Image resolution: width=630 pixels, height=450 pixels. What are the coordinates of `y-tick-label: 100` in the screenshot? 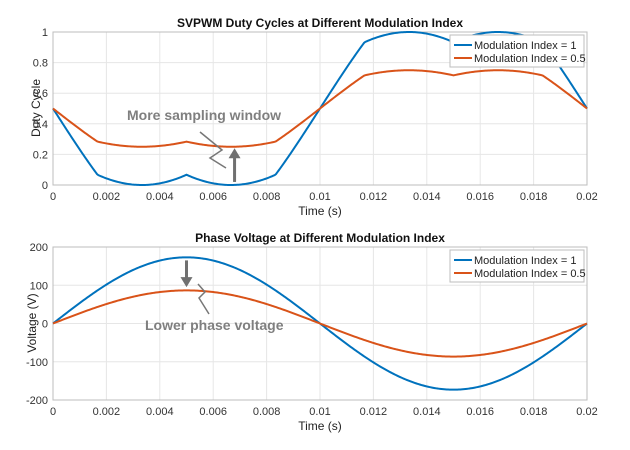 It's located at (39, 286).